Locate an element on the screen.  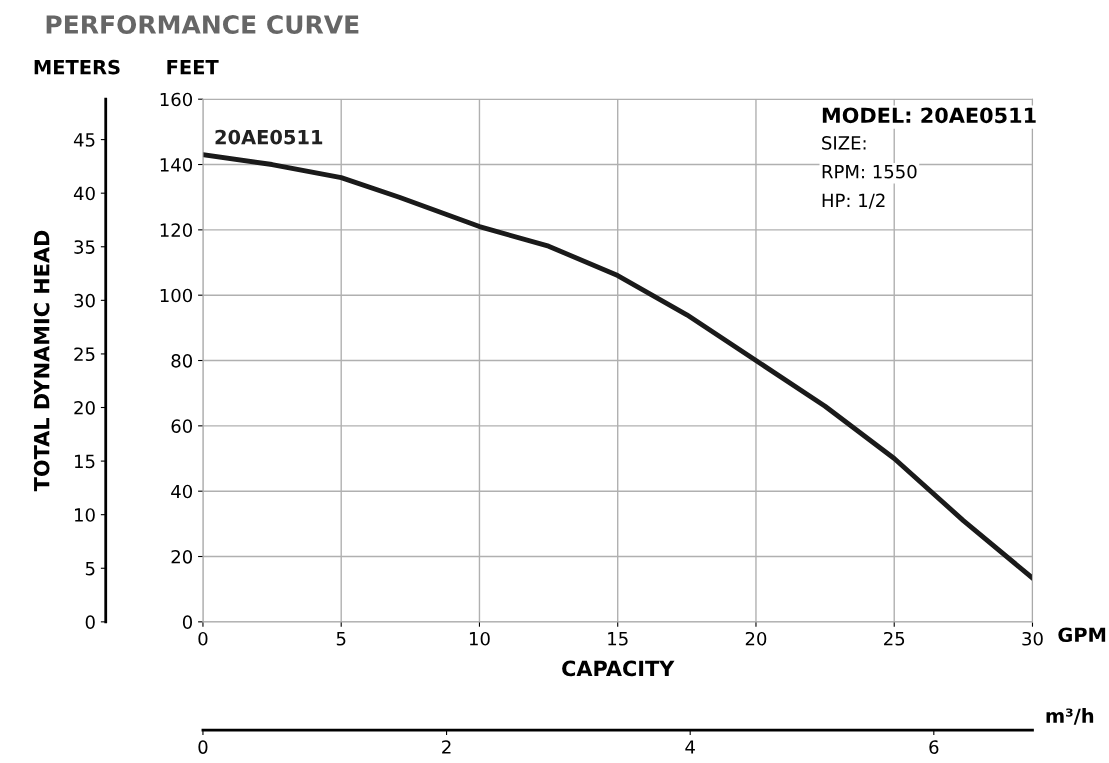
y-tick-label: 160 is located at coordinates (176, 99).